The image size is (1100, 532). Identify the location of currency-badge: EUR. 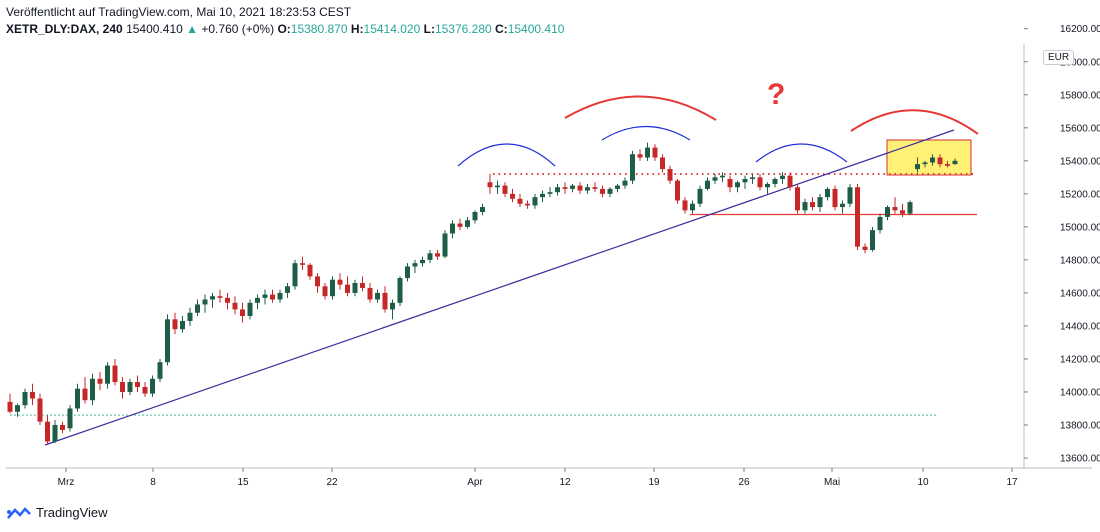
(1059, 57).